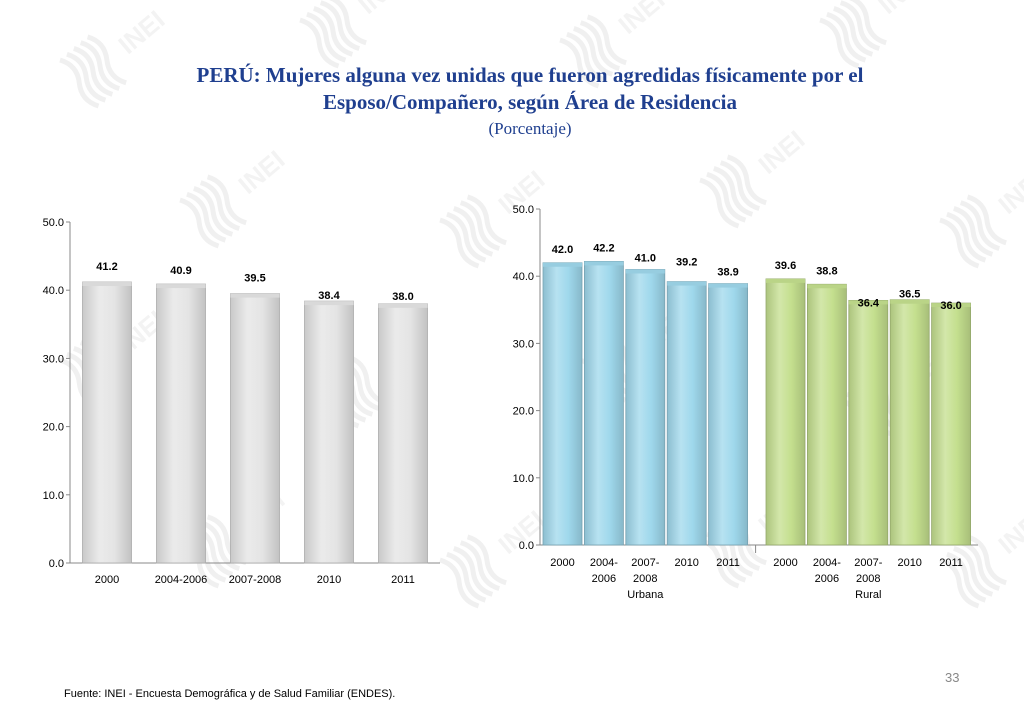  I want to click on bar-value-label: 36.5, so click(909, 295).